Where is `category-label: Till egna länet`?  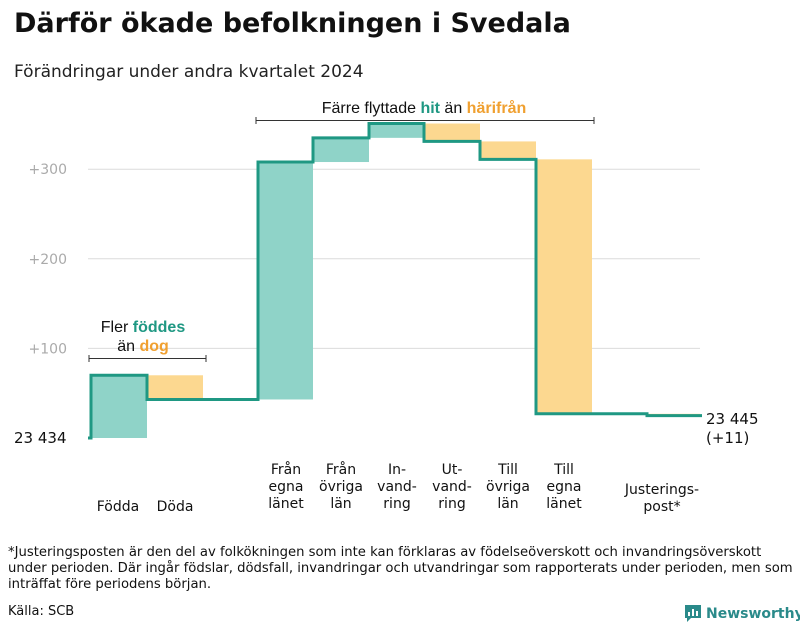 category-label: Till egna länet is located at coordinates (564, 487).